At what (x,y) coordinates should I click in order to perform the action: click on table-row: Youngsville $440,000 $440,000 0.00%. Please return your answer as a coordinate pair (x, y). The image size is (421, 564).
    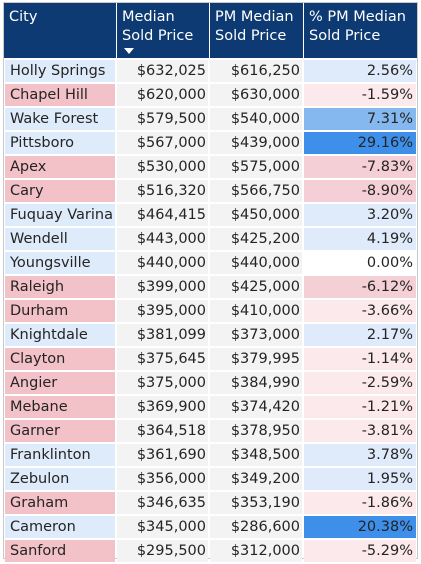
    Looking at the image, I should click on (210, 264).